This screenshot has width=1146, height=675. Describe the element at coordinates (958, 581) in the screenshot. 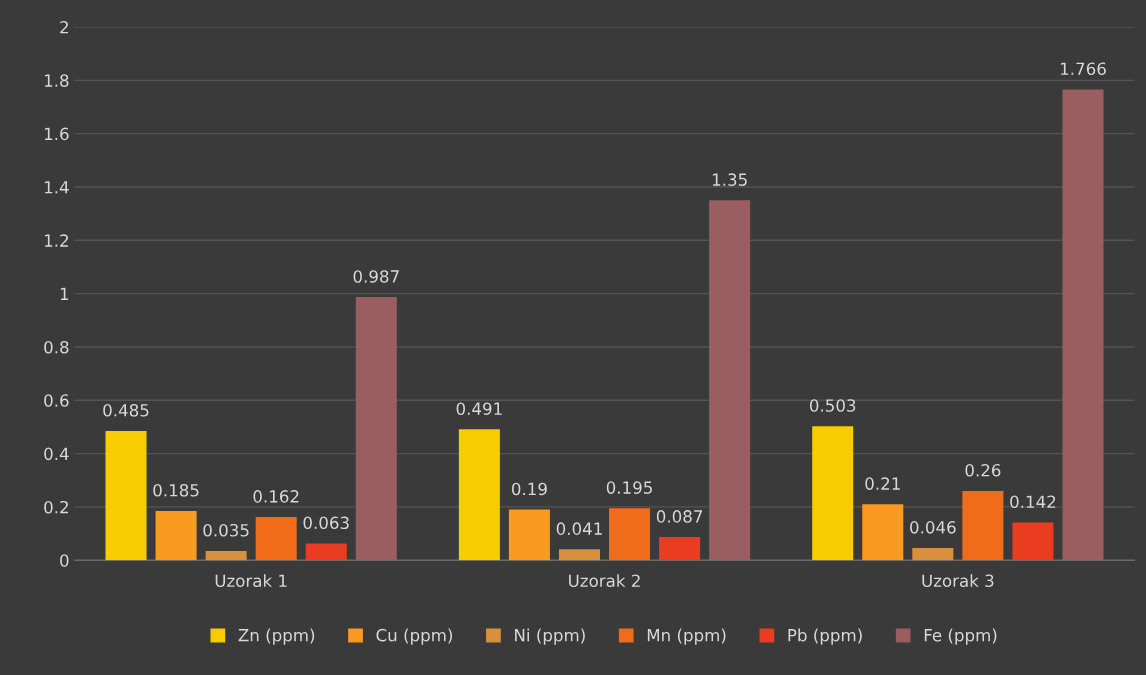

I see `x-tick-label: Uzorak 3` at that location.